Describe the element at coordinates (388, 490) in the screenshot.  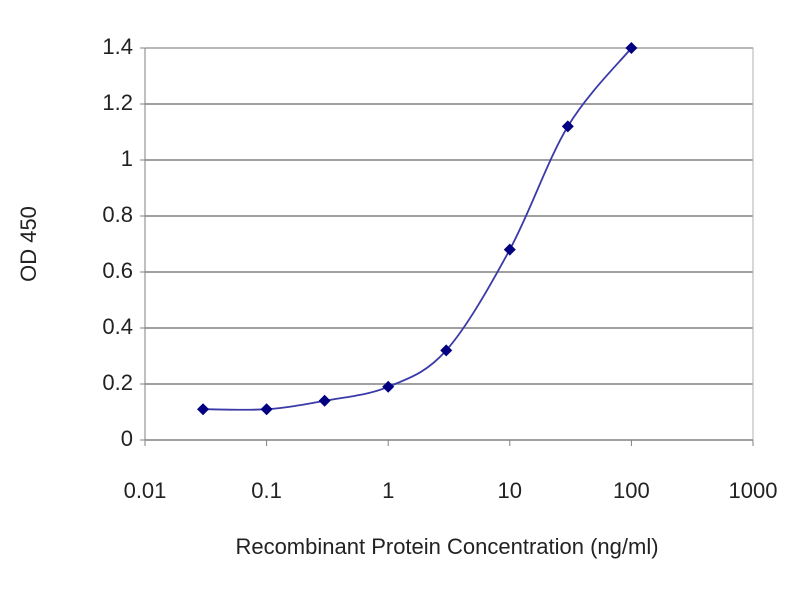
I see `x-tick-label: 1` at that location.